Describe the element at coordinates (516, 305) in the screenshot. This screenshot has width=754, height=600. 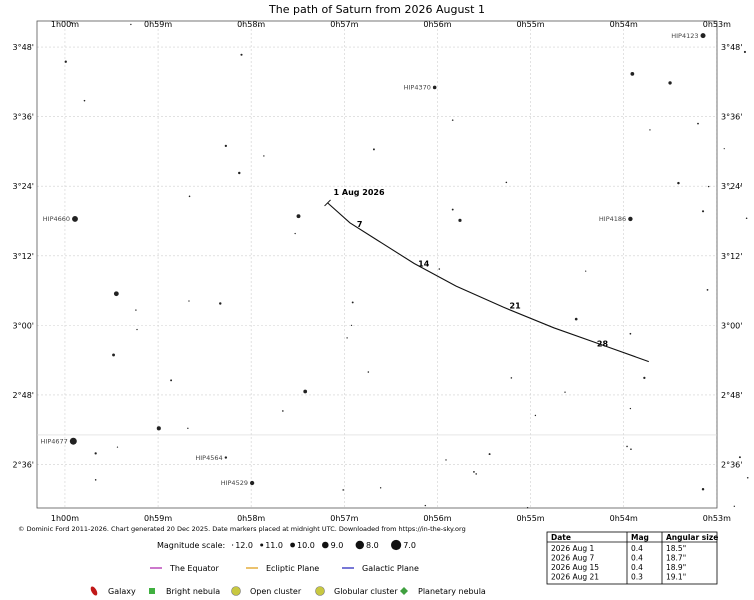
I see `date-marker-label: 21` at that location.